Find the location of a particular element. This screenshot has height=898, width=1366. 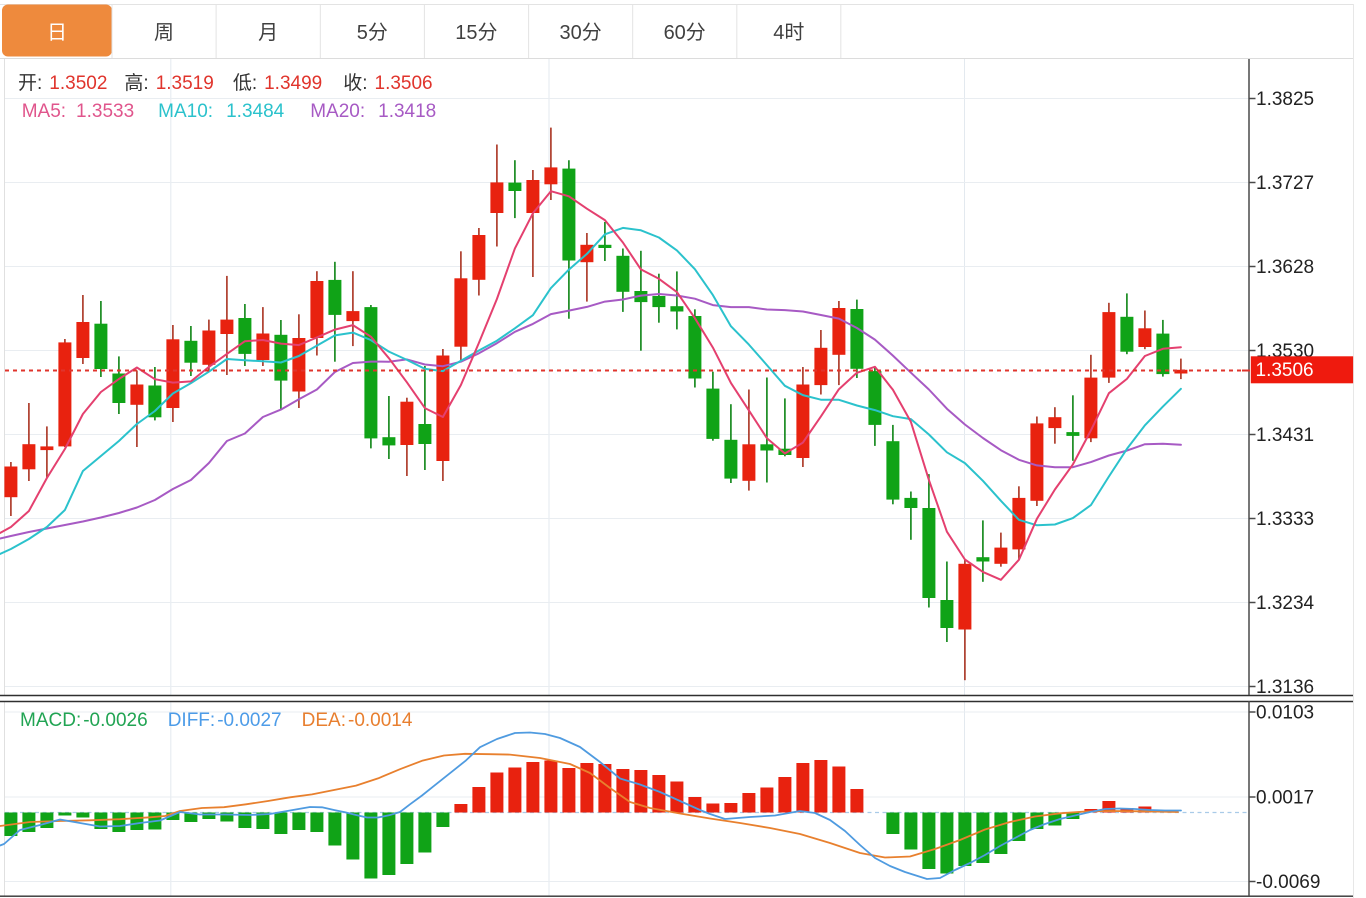

svg-text: 1.3234 is located at coordinates (1285, 603).